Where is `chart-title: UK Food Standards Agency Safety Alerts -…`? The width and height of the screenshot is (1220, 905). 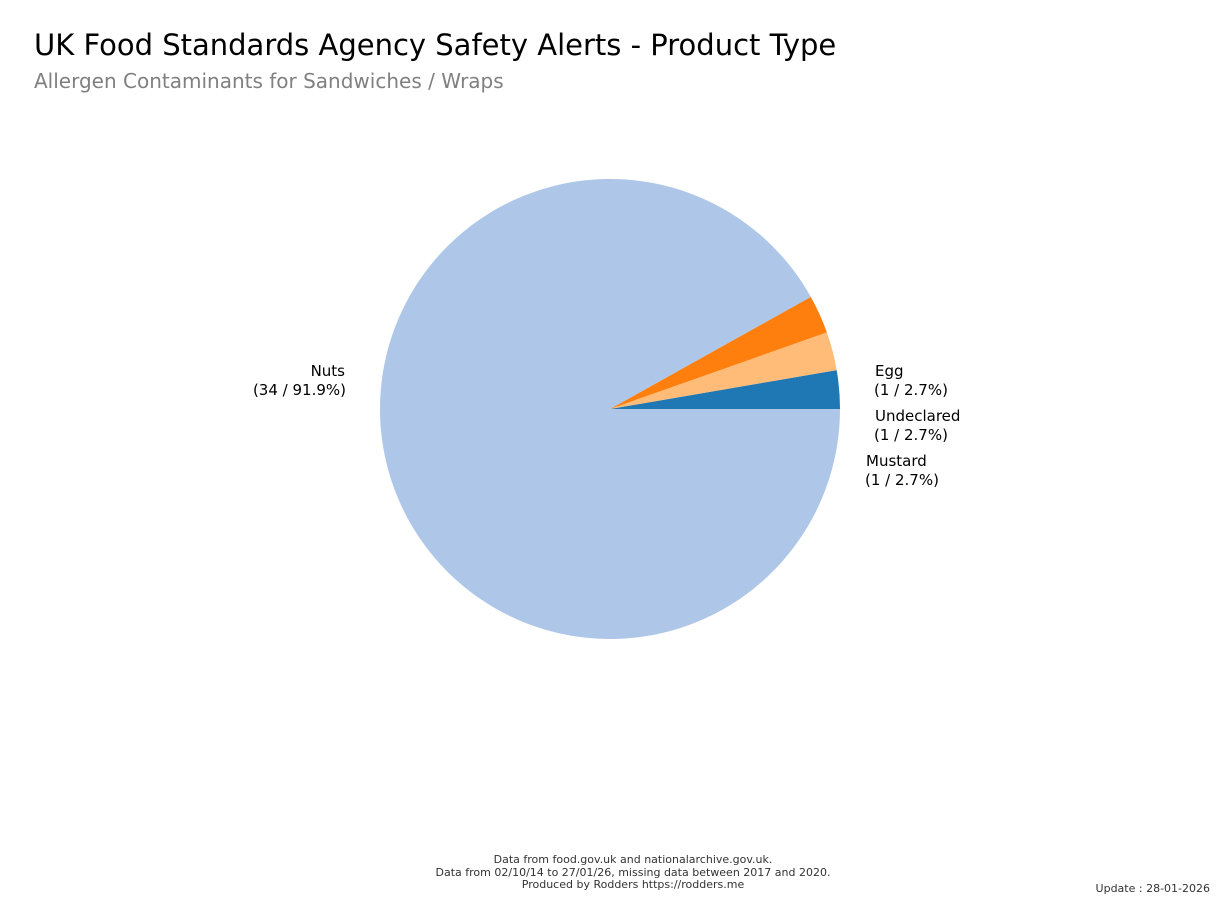 chart-title: UK Food Standards Agency Safety Alerts -… is located at coordinates (435, 45).